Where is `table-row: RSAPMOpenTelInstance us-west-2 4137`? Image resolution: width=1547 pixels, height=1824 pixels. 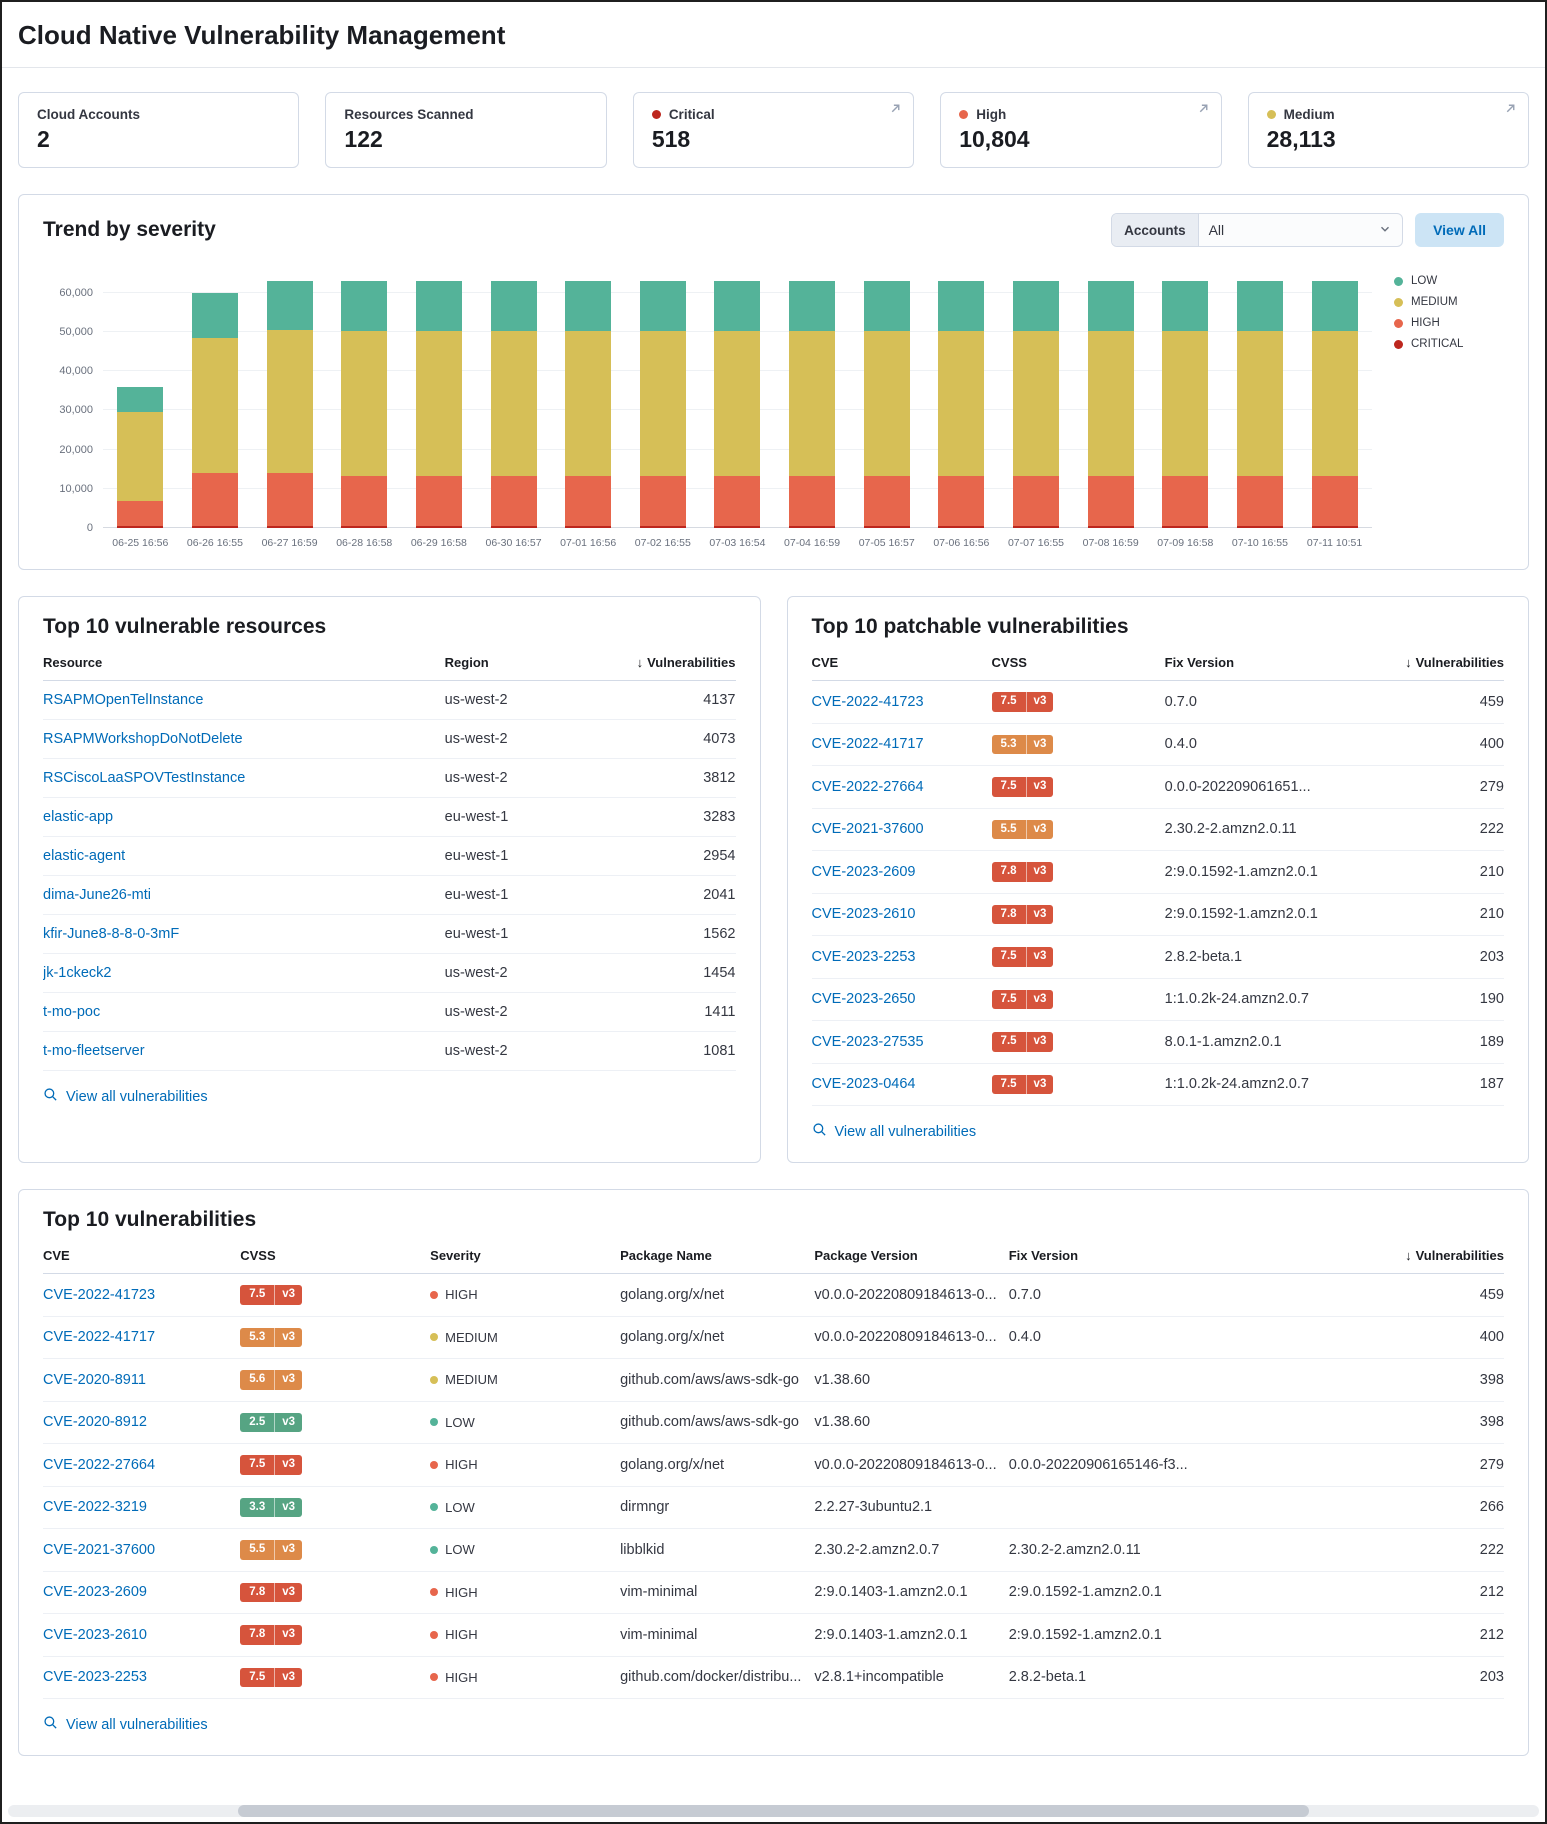
table-row: RSAPMOpenTelInstance us-west-2 4137 is located at coordinates (389, 700).